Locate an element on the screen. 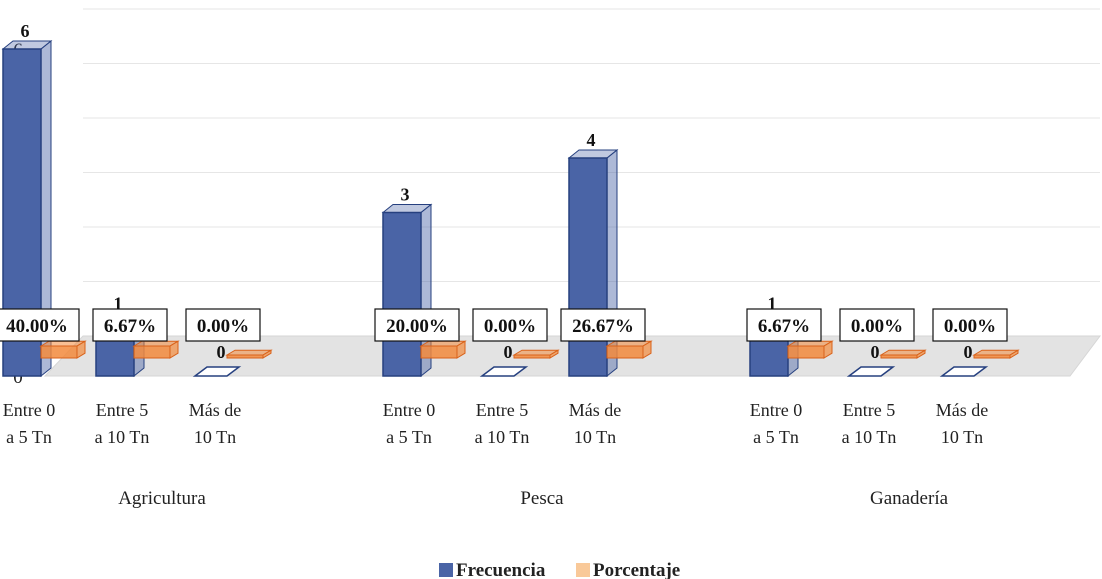 This screenshot has height=579, width=1102. x-group-label: Ganadería is located at coordinates (909, 498).